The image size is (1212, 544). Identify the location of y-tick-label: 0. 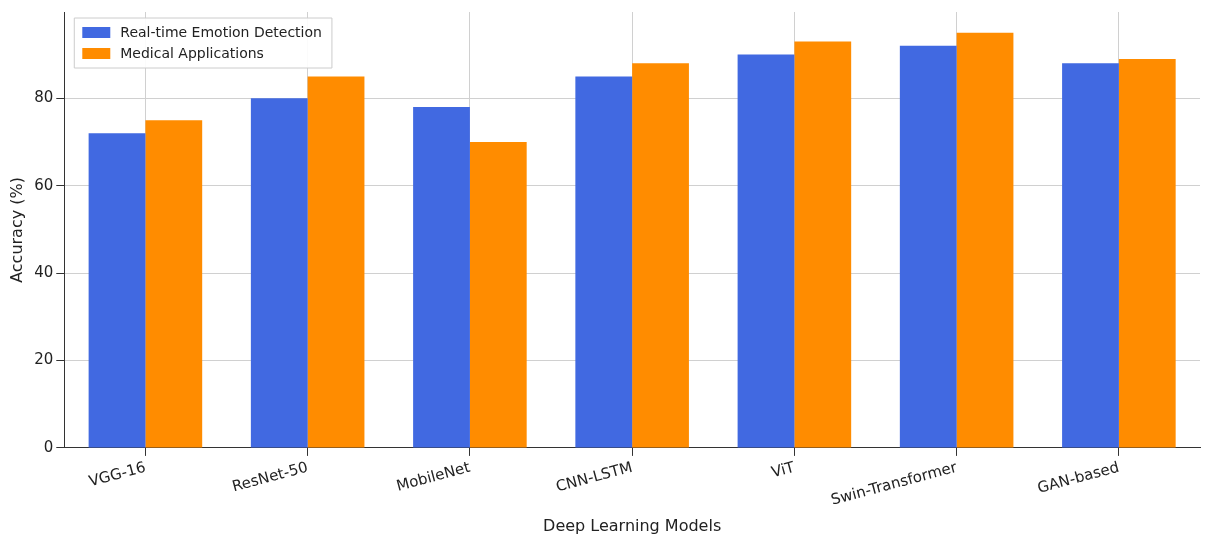
(48, 446).